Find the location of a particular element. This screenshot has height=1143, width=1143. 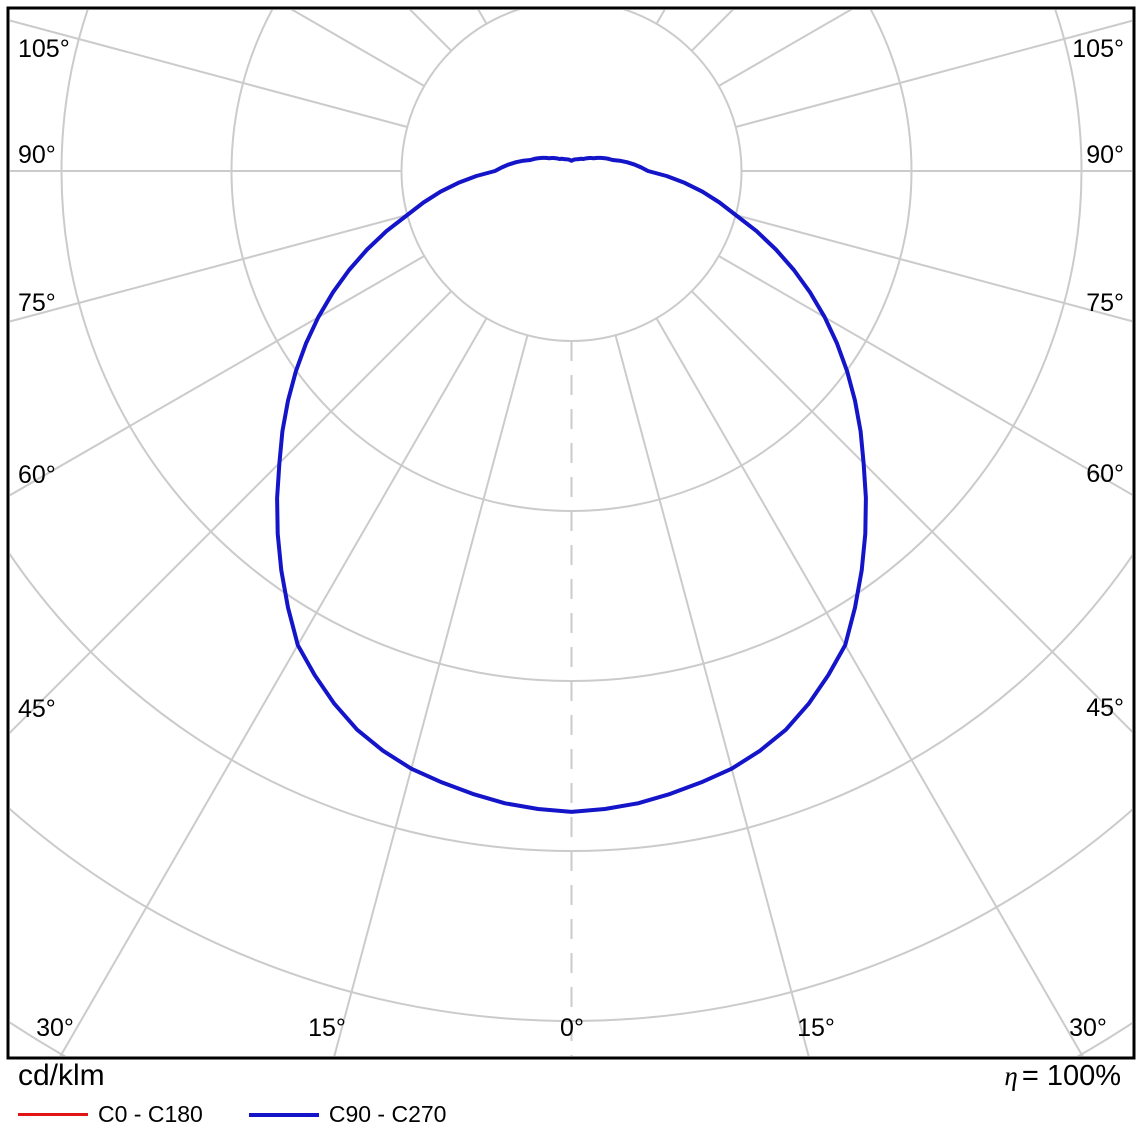

legend-line-c90-icon is located at coordinates (283, 1114).